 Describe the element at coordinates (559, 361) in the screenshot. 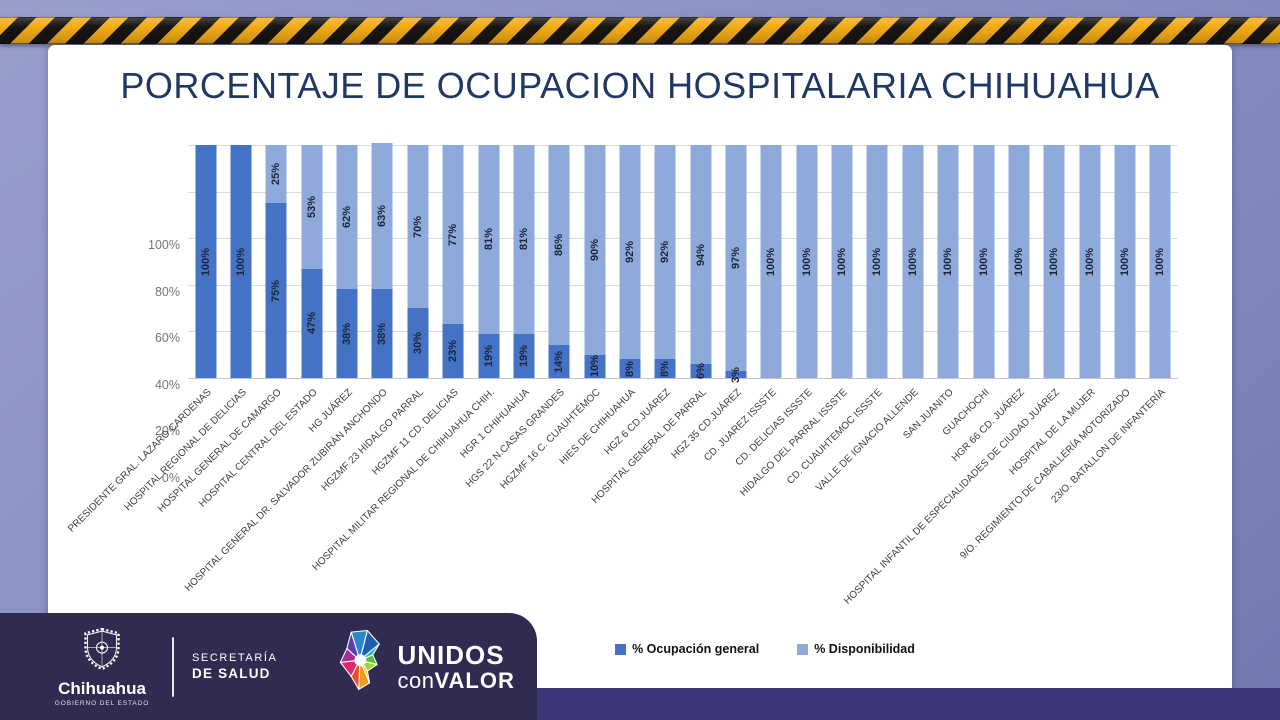

I see `occupancy-label: 14%` at that location.